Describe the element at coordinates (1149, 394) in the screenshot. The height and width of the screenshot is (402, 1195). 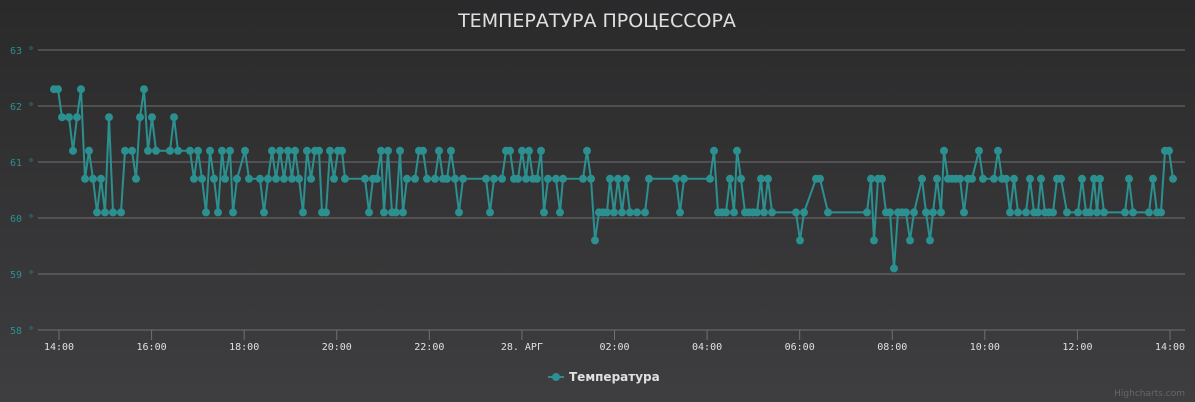
I see `credits-link: Highcharts.com` at that location.